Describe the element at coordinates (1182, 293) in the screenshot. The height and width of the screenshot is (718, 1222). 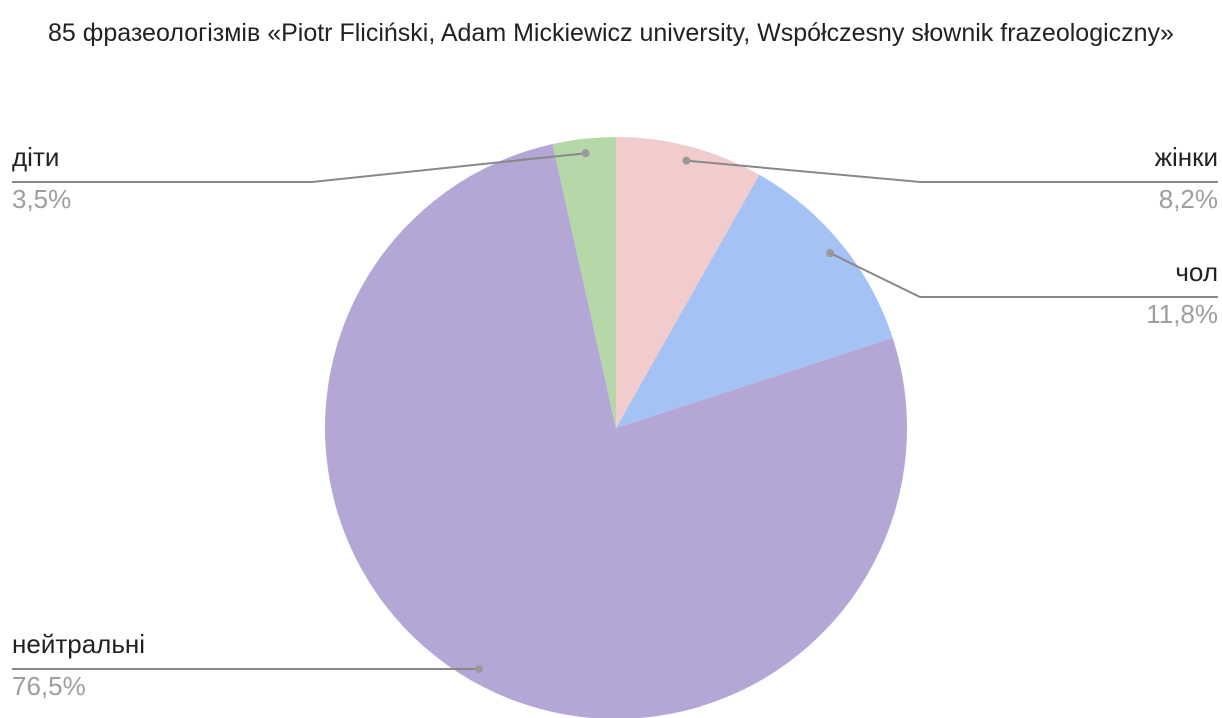
I see `slice-label-2: чол 11,8%` at that location.